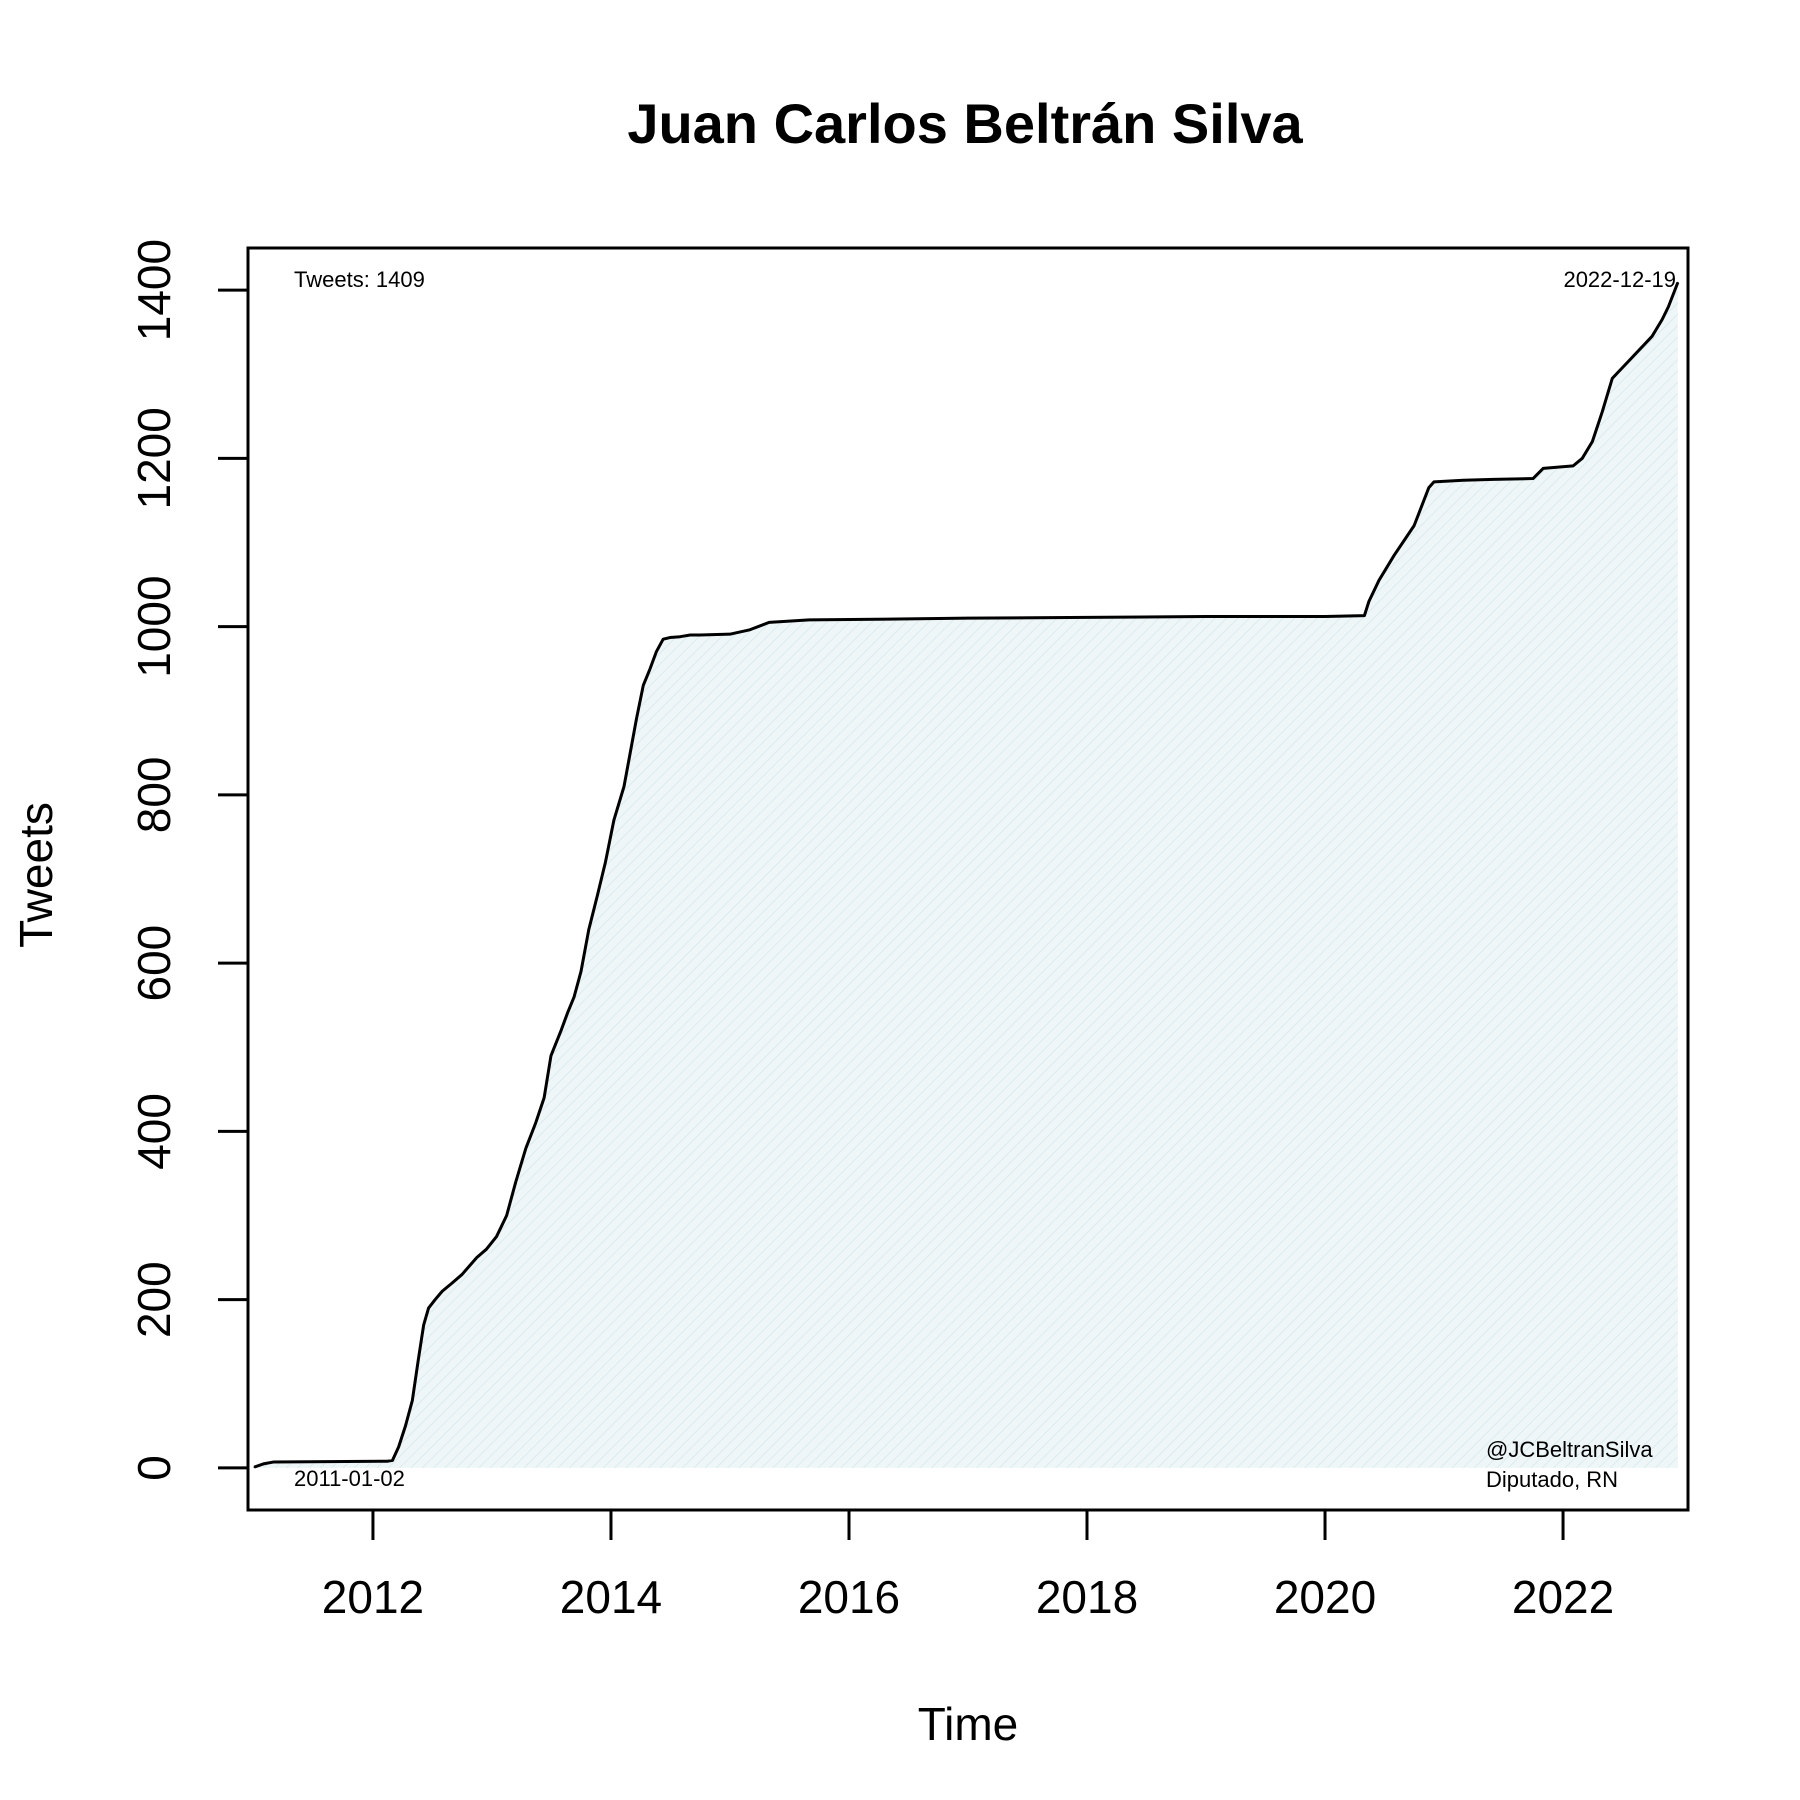 The image size is (1800, 1800). Describe the element at coordinates (1569, 1449) in the screenshot. I see `twitter-handle-annotation: @JCBeltranSilva` at that location.